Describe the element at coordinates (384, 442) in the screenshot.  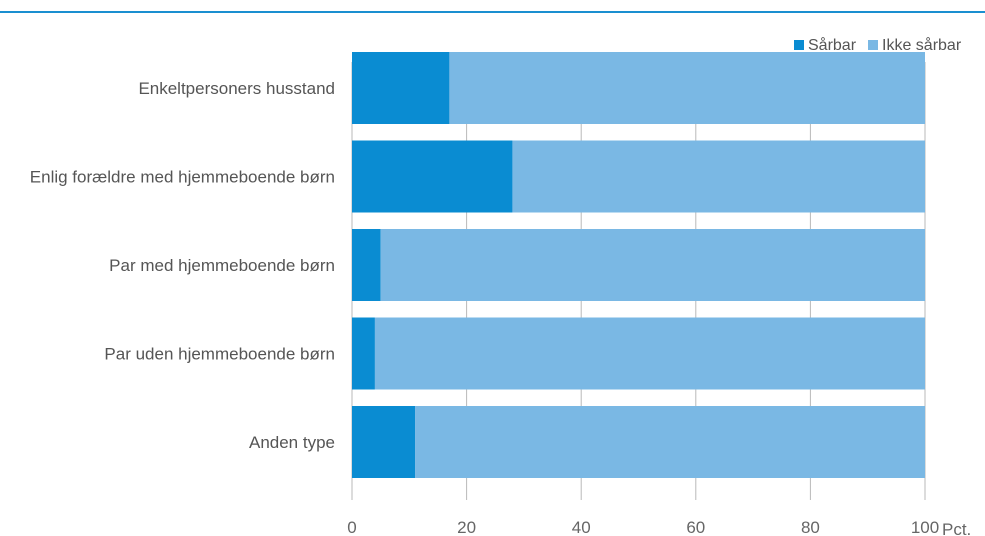
I see `bar-sarbar-anden-type` at that location.